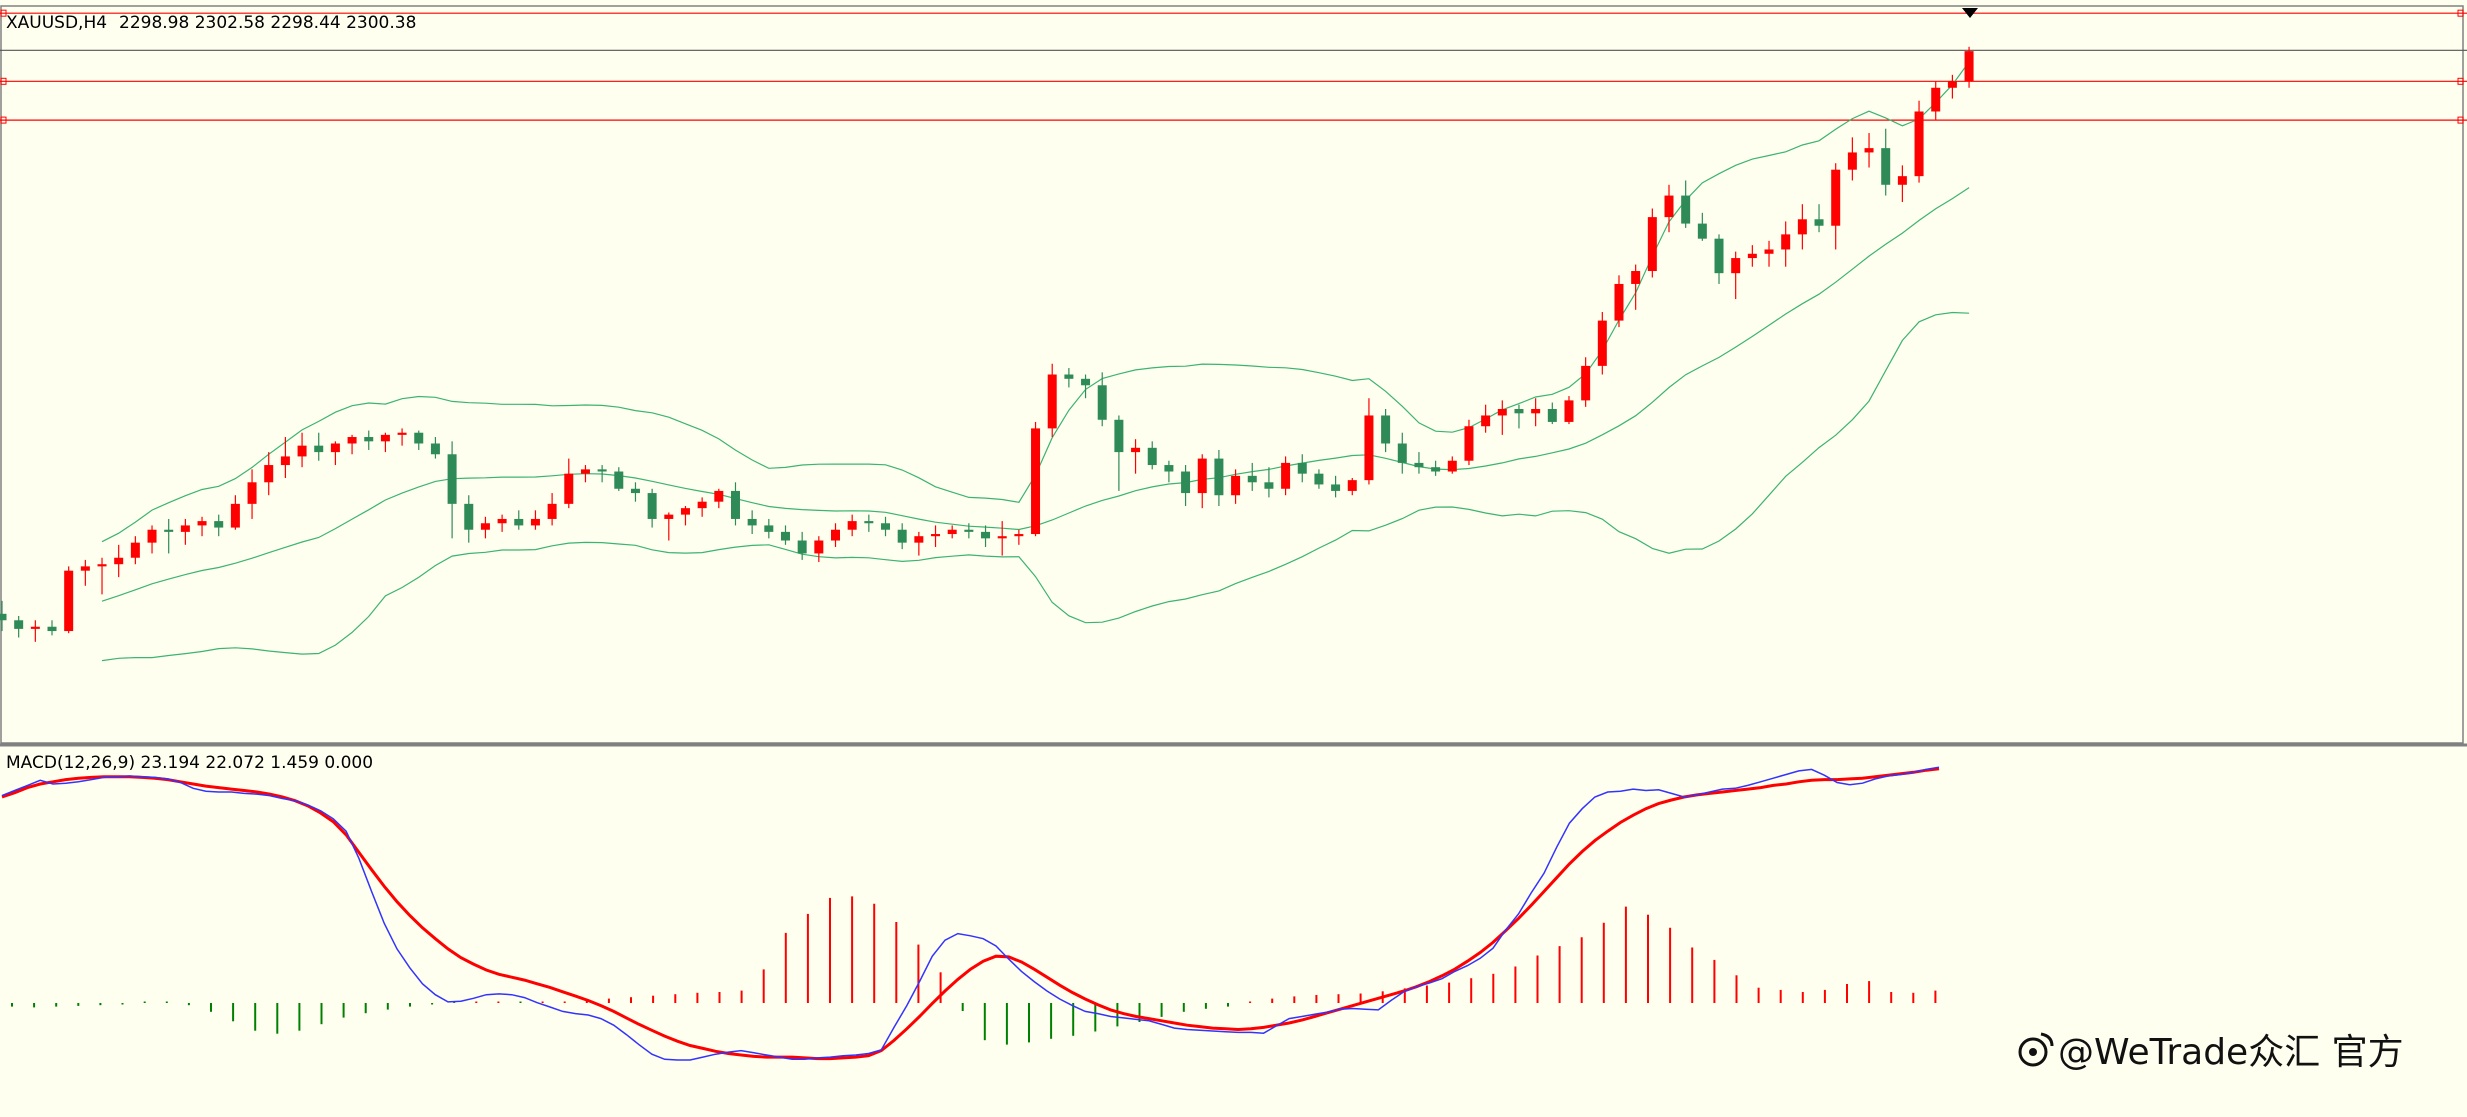 This screenshot has height=1117, width=2467. What do you see at coordinates (1233, 66) in the screenshot?
I see `horizontal-levels` at bounding box center [1233, 66].